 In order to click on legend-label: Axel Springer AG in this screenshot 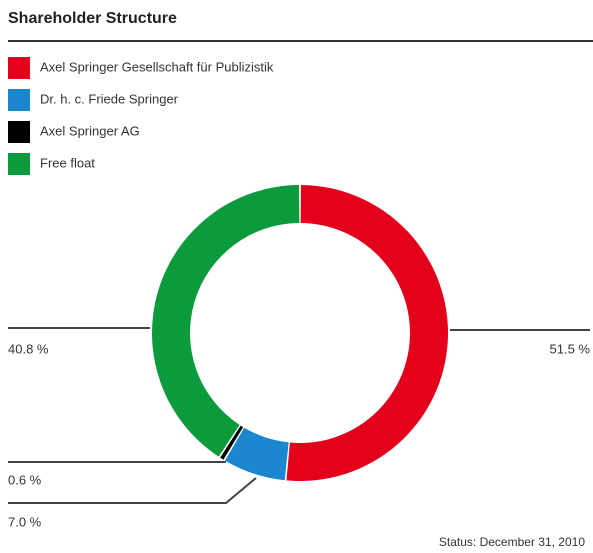, I will do `click(90, 130)`.